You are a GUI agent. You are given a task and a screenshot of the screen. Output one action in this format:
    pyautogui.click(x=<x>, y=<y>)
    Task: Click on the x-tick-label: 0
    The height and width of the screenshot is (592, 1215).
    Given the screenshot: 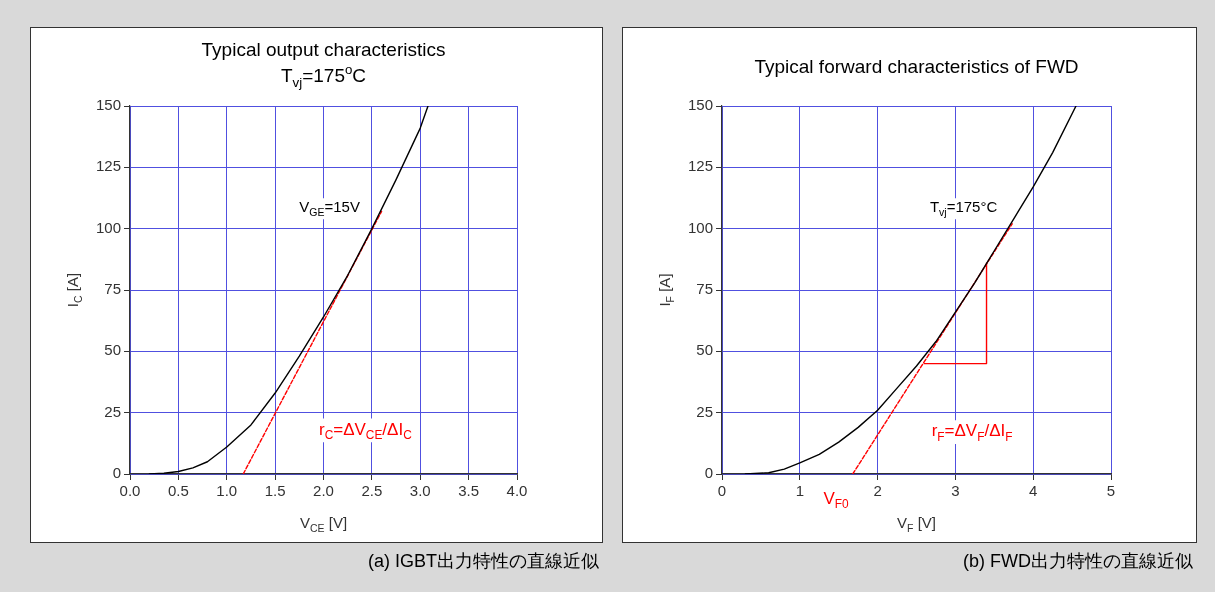 What is the action you would take?
    pyautogui.click(x=722, y=491)
    